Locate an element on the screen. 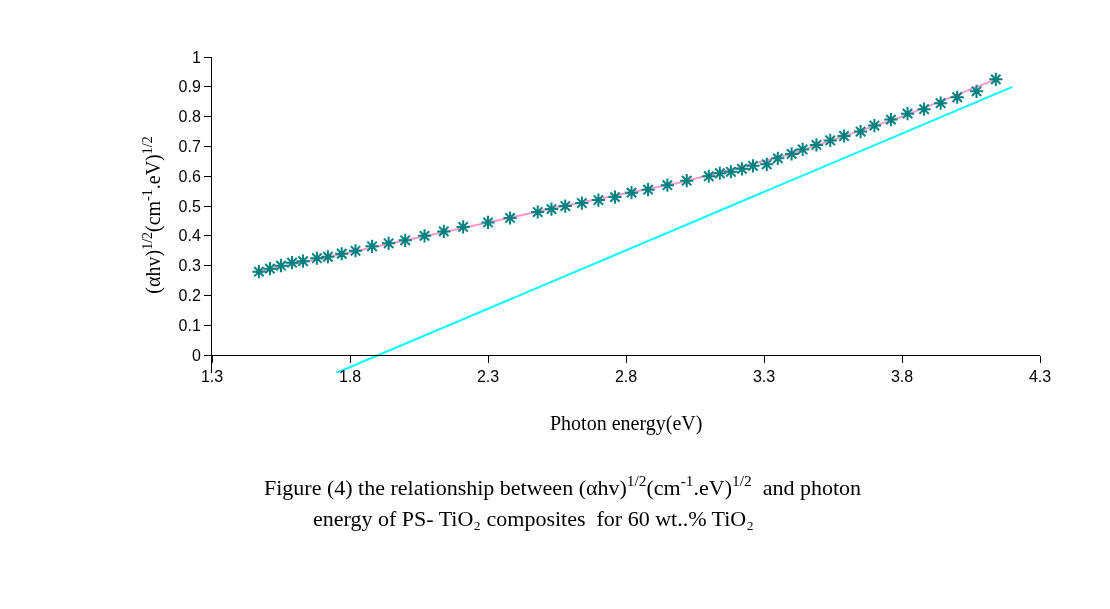  text: Figure (4) the relationship between (αhv)$^{1/2}$(cm$^{-1}$.eV)$^{1/2}$ and photon is located at coordinates (563, 486).